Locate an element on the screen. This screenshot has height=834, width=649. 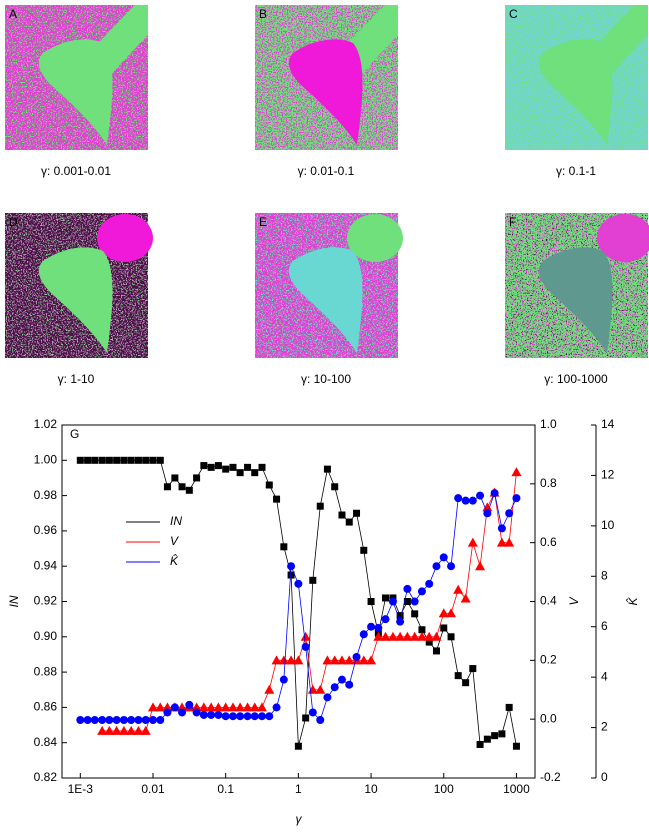
panel-caption: γ: 0.1-1 is located at coordinates (576, 171).